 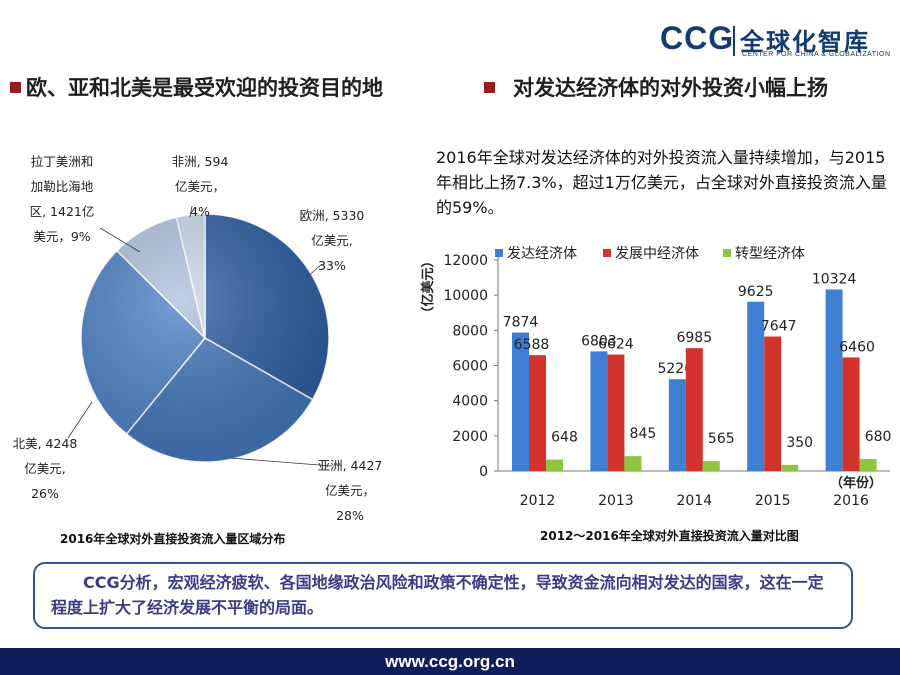 What do you see at coordinates (45, 468) in the screenshot?
I see `pie-slice-label: 北美, 4248 亿美元, 26%` at bounding box center [45, 468].